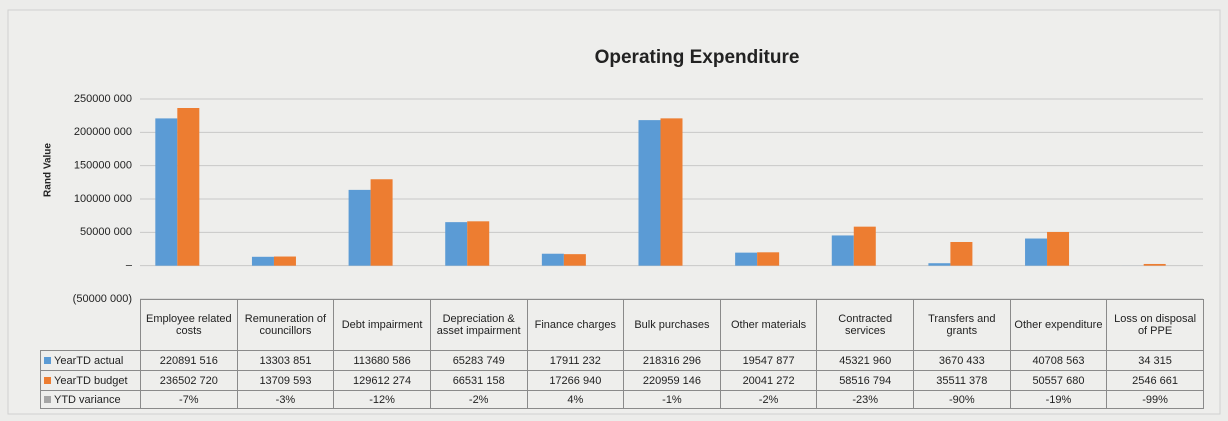 The height and width of the screenshot is (421, 1228). What do you see at coordinates (382, 360) in the screenshot?
I see `value-label: 113680 586` at bounding box center [382, 360].